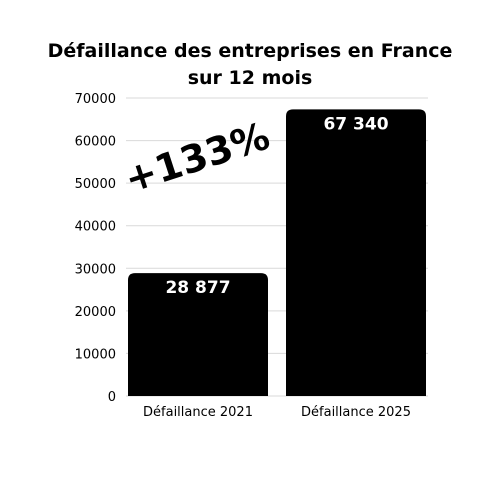 The image size is (500, 500). Describe the element at coordinates (198, 412) in the screenshot. I see `x-category-label: Défaillance 2021` at that location.